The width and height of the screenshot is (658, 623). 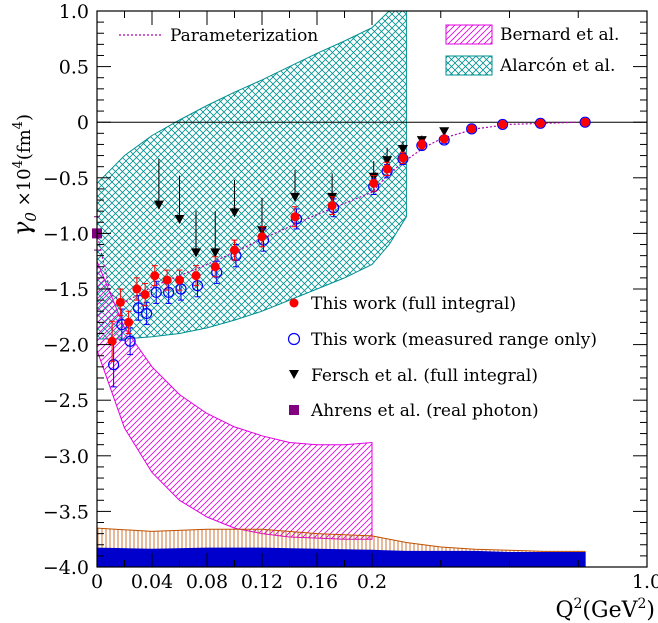 I want to click on x-tick-label-3: 0.12, so click(x=262, y=582).